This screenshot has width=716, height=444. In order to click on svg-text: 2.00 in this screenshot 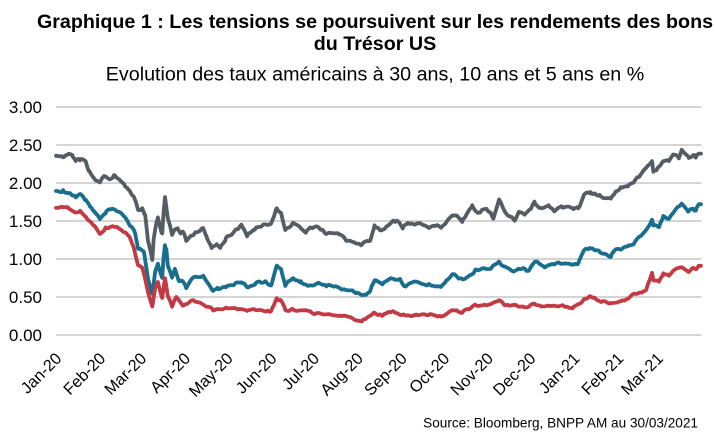, I will do `click(25, 183)`.